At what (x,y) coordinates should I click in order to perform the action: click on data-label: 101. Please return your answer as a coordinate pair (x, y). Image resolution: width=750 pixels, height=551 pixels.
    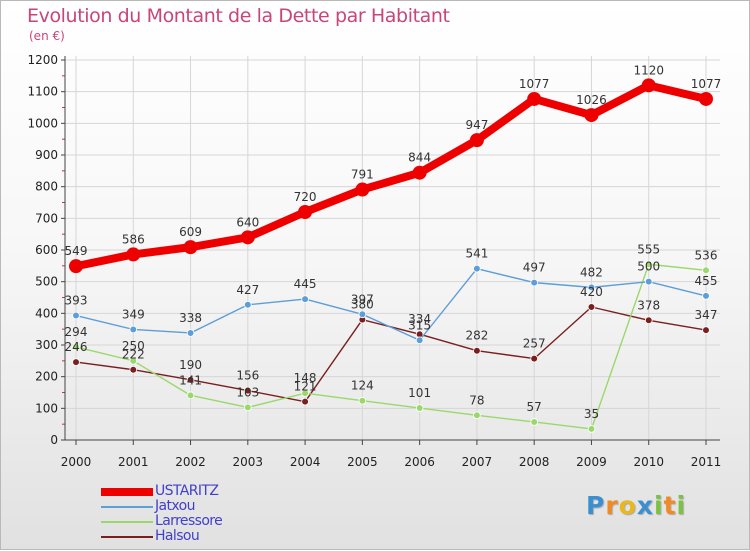
    Looking at the image, I should click on (419, 393).